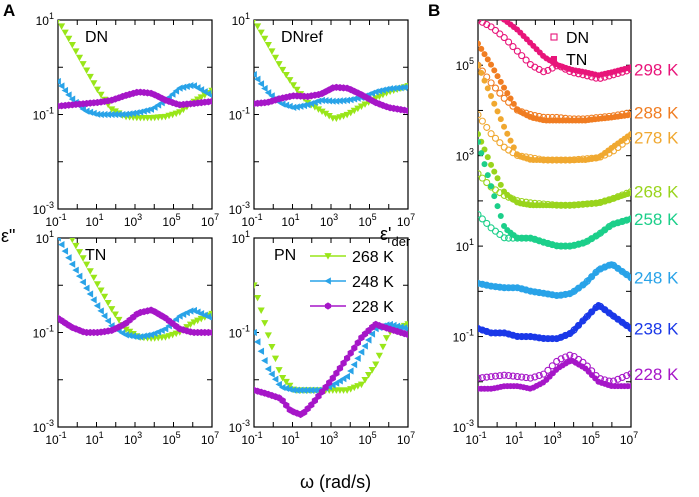  What do you see at coordinates (331, 99) in the screenshot?
I see `series-228-k` at bounding box center [331, 99].